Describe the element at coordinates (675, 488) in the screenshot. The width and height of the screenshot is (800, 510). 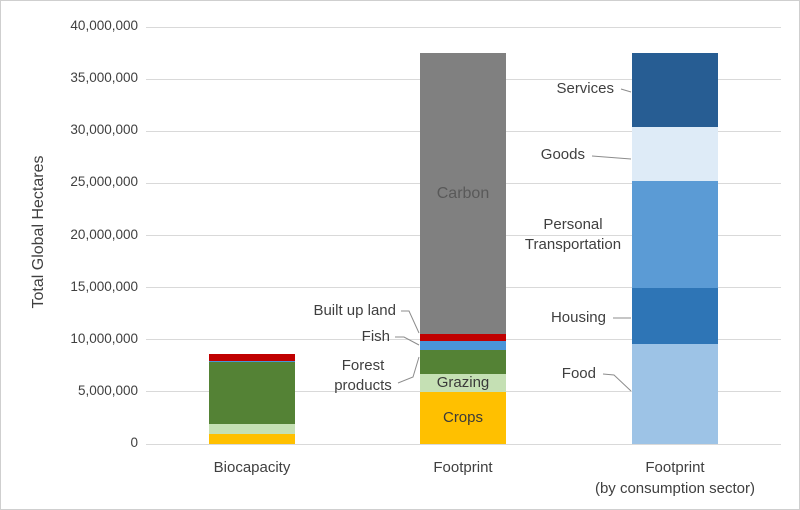
I see `x-category-footprint-by-sector-line2: (by consumption sector)` at that location.